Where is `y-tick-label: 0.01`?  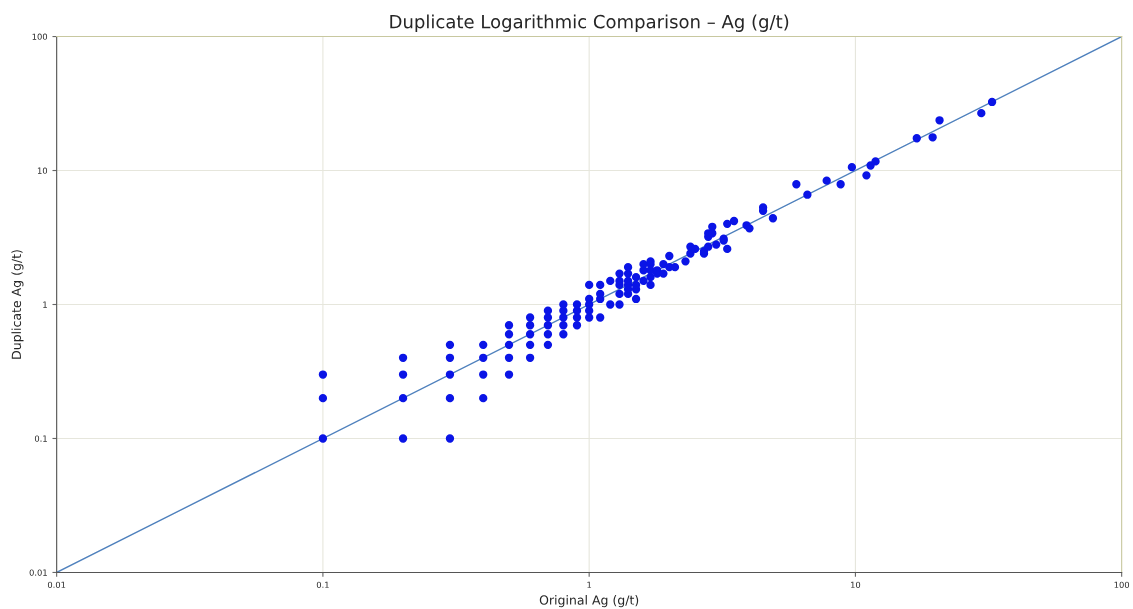
y-tick-label: 0.01 is located at coordinates (38, 572).